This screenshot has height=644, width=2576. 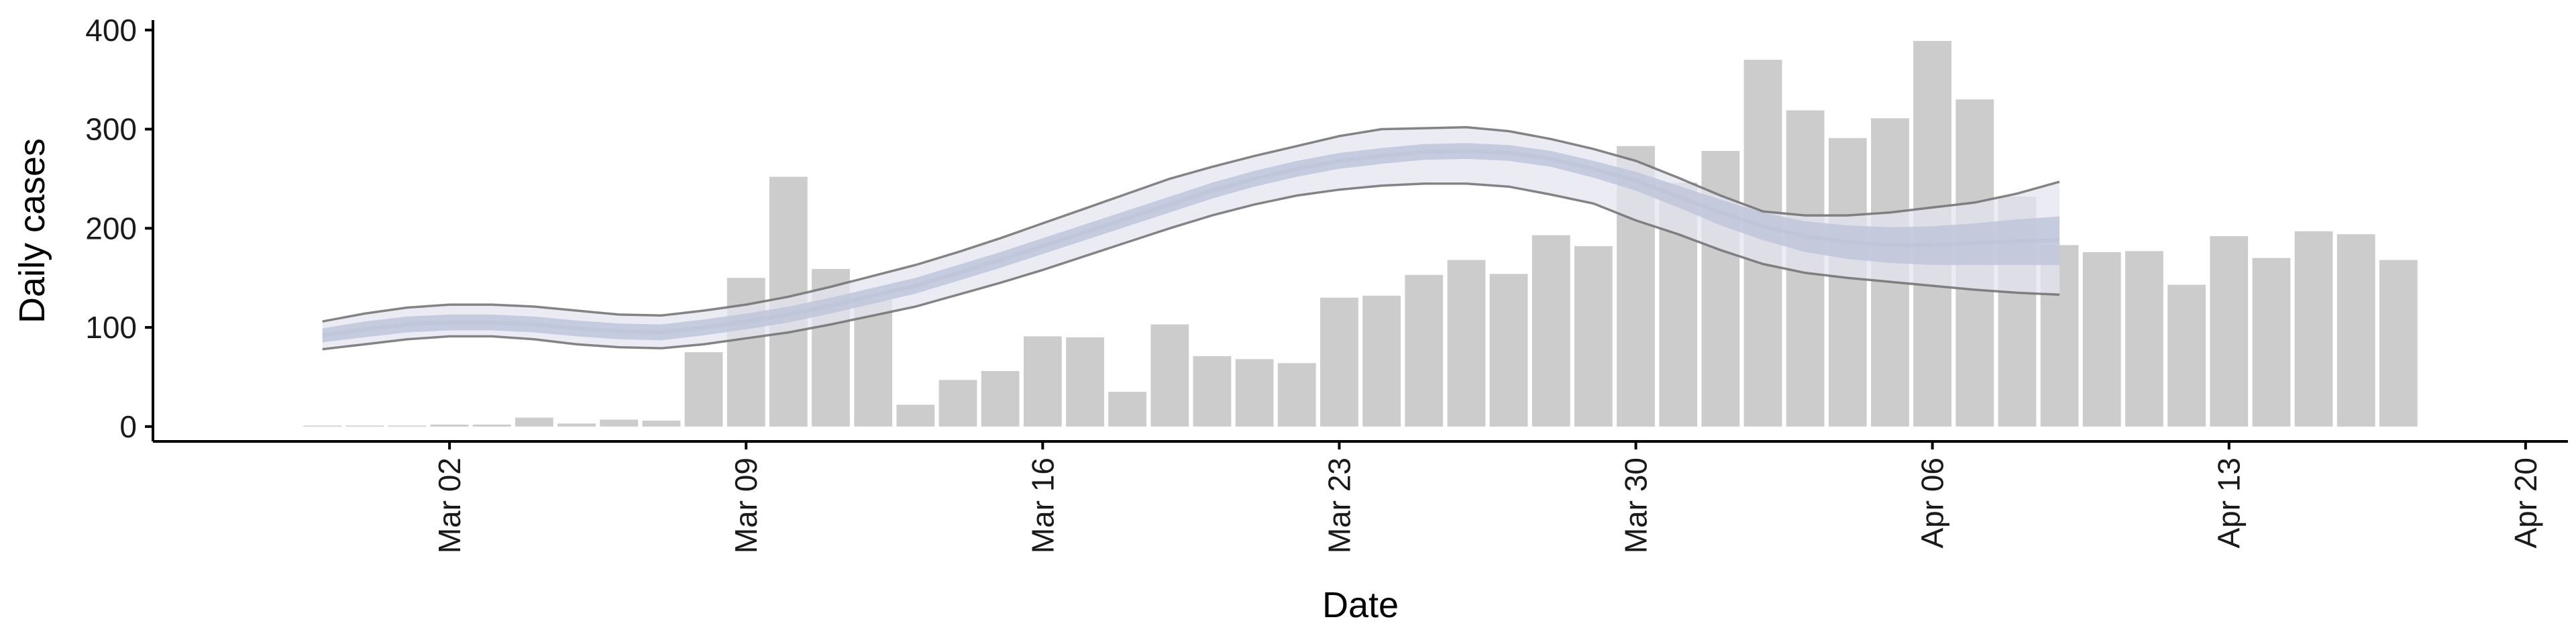 I want to click on y-tick-label-300: 300, so click(x=111, y=129).